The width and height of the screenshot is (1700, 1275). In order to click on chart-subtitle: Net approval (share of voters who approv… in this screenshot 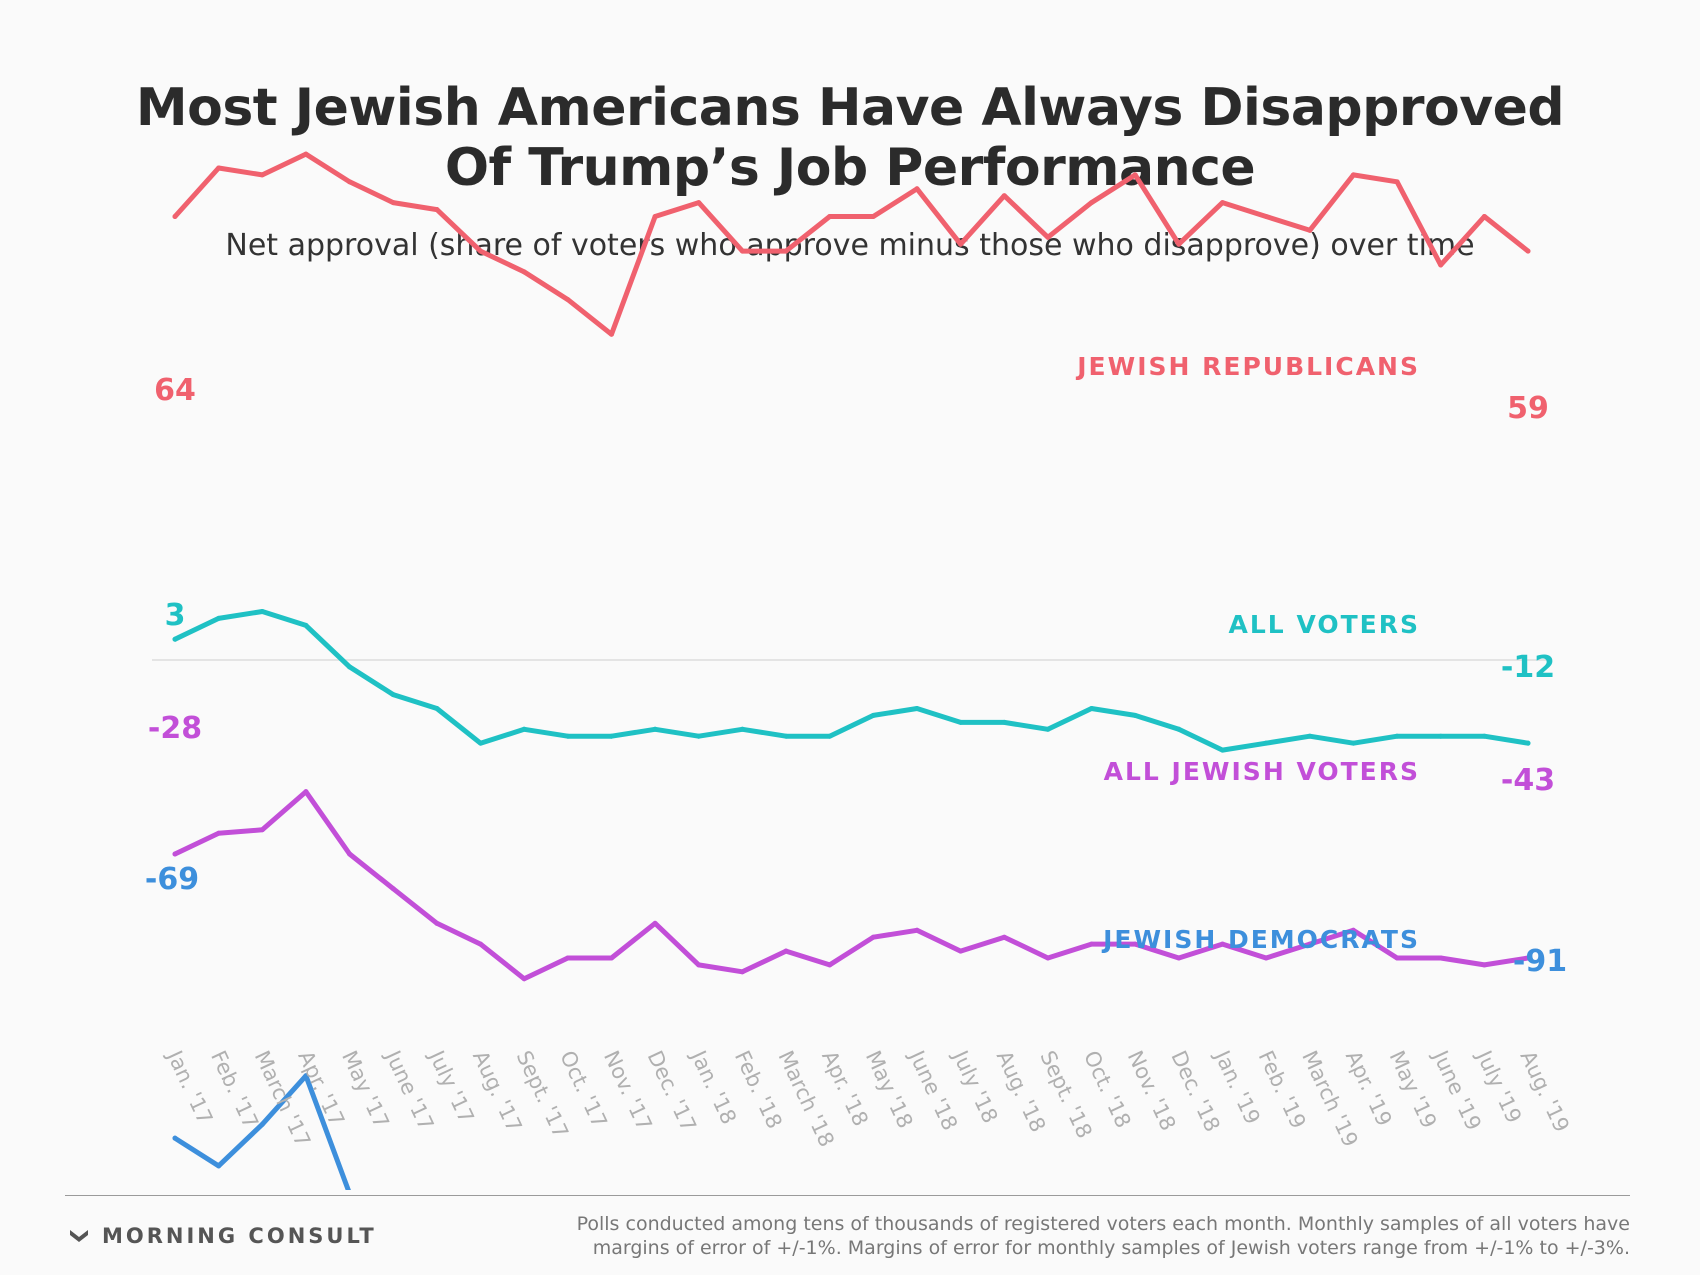, I will do `click(850, 245)`.